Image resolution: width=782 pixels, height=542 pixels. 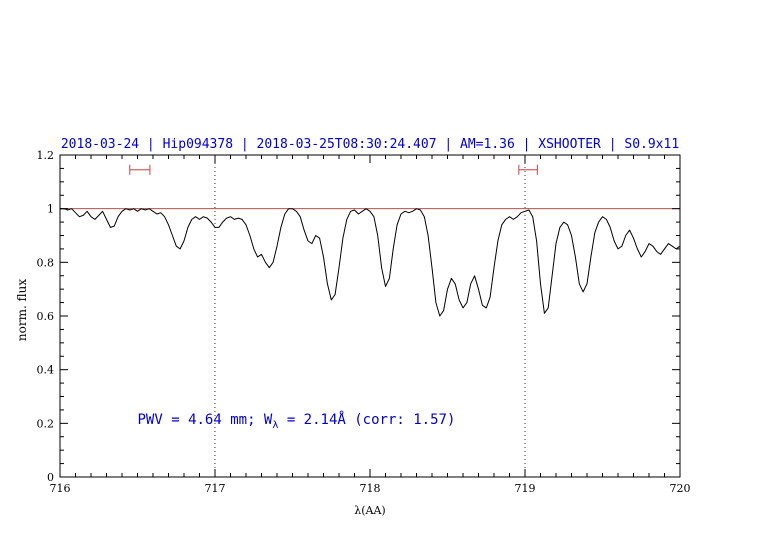 I want to click on pwv-annotation-suffix: = 2.14Å (corr: 1.57), so click(x=367, y=420).